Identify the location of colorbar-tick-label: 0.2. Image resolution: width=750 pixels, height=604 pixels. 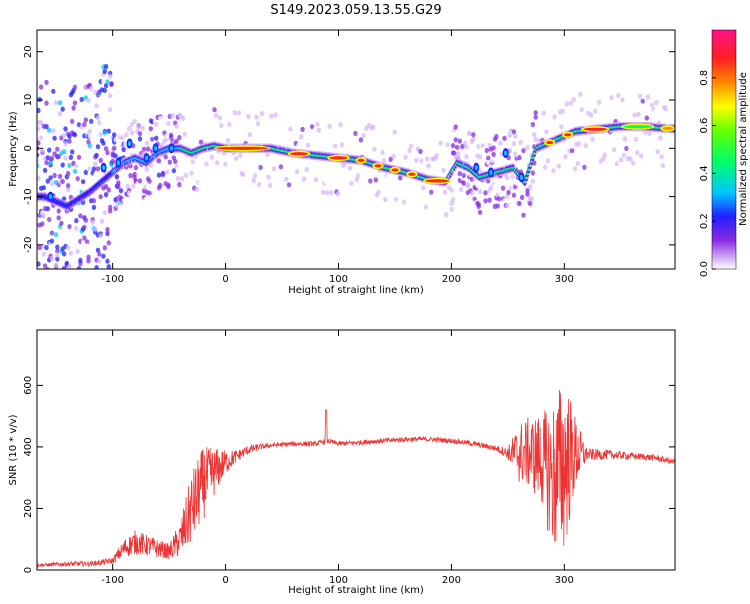
(704, 221).